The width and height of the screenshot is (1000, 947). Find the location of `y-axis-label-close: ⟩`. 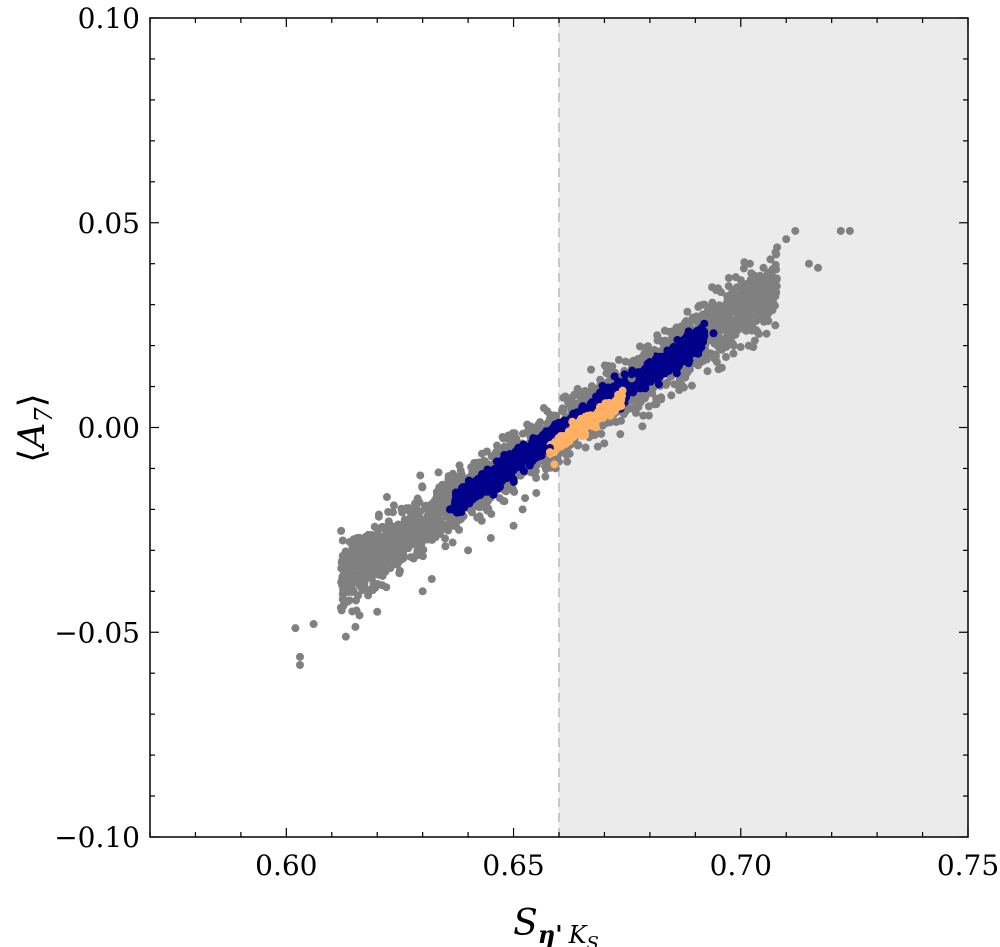

y-axis-label-close: ⟩ is located at coordinates (32, 400).